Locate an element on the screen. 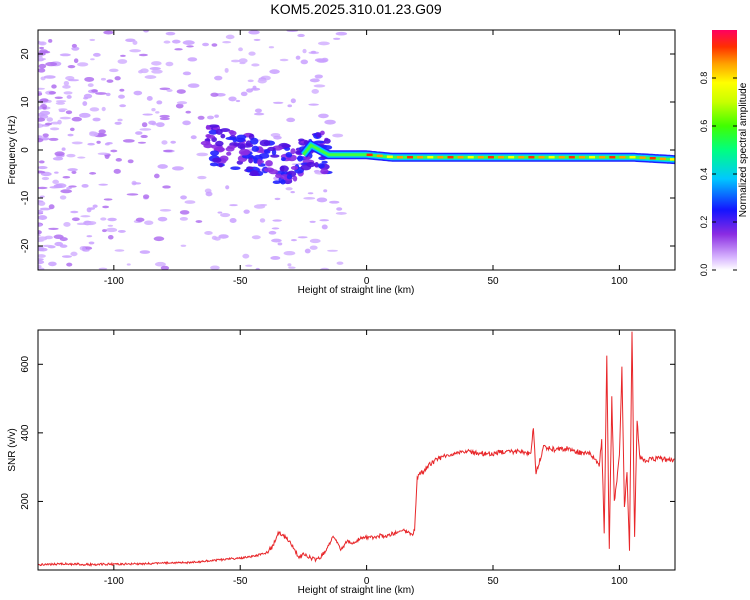 The image size is (750, 600). colorbar-tick-label: 0.0 is located at coordinates (704, 270).